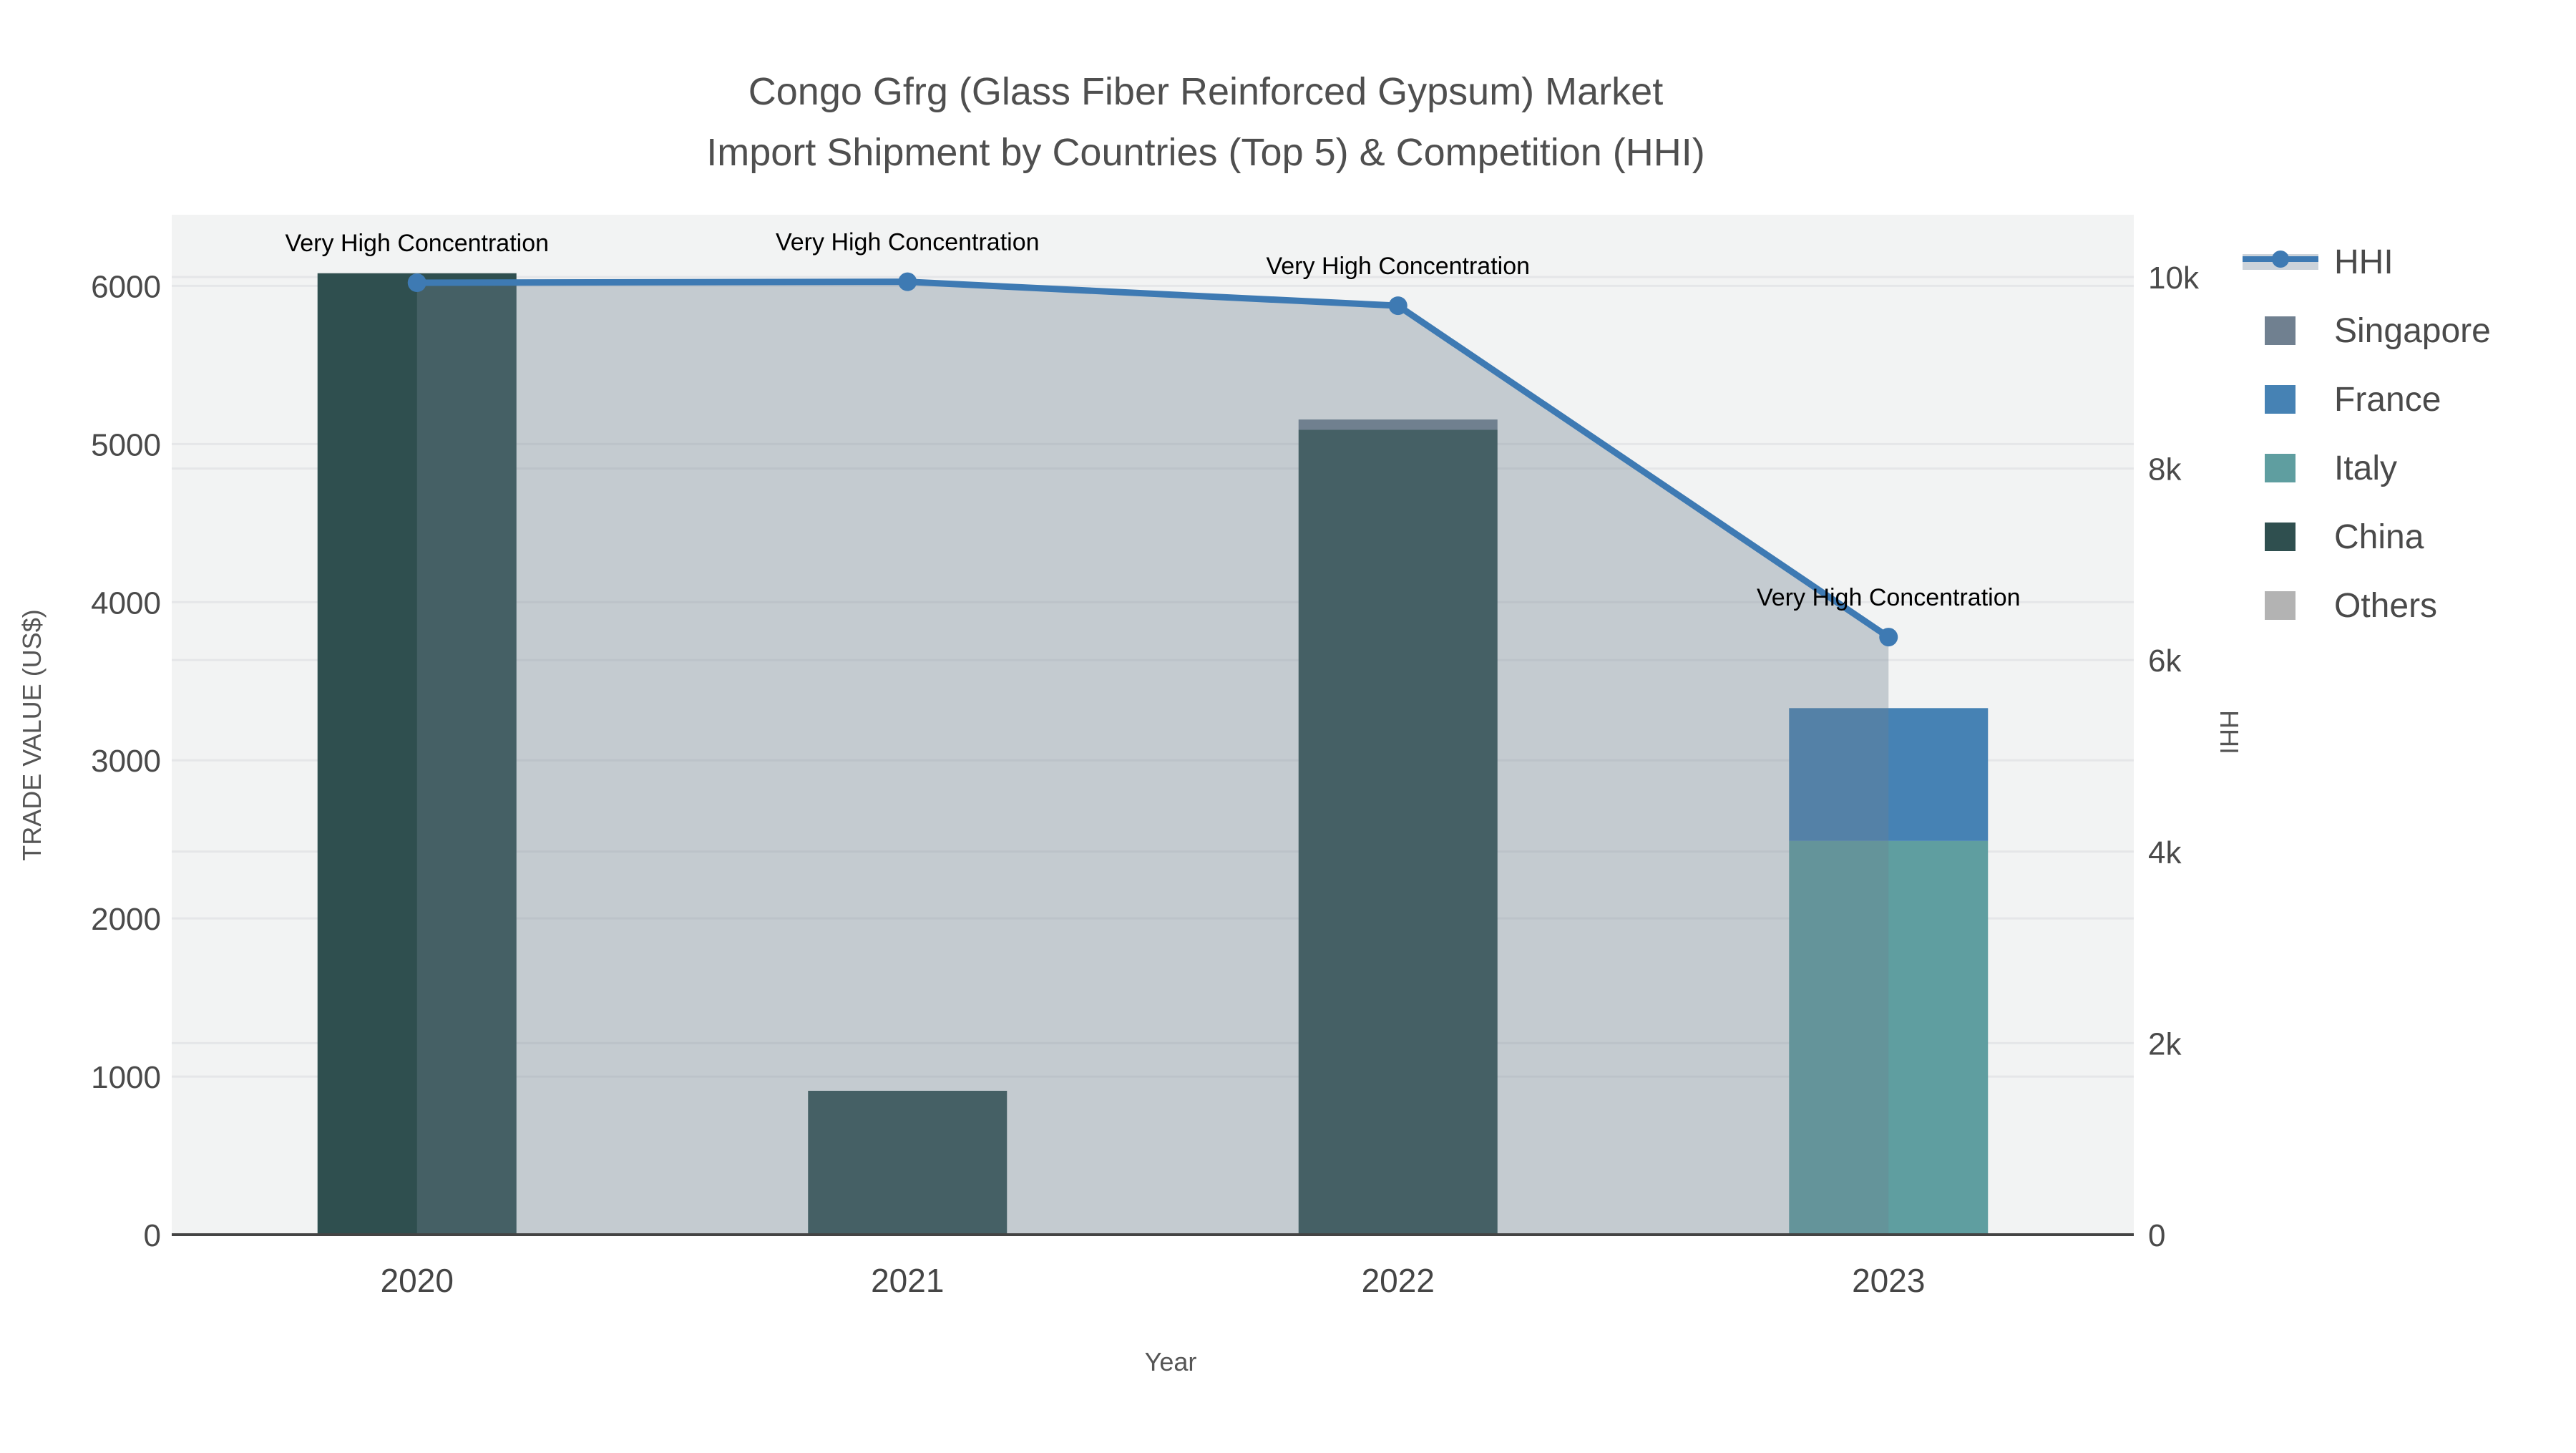  Describe the element at coordinates (2165, 852) in the screenshot. I see `y-tick-right-4k: 4k` at that location.